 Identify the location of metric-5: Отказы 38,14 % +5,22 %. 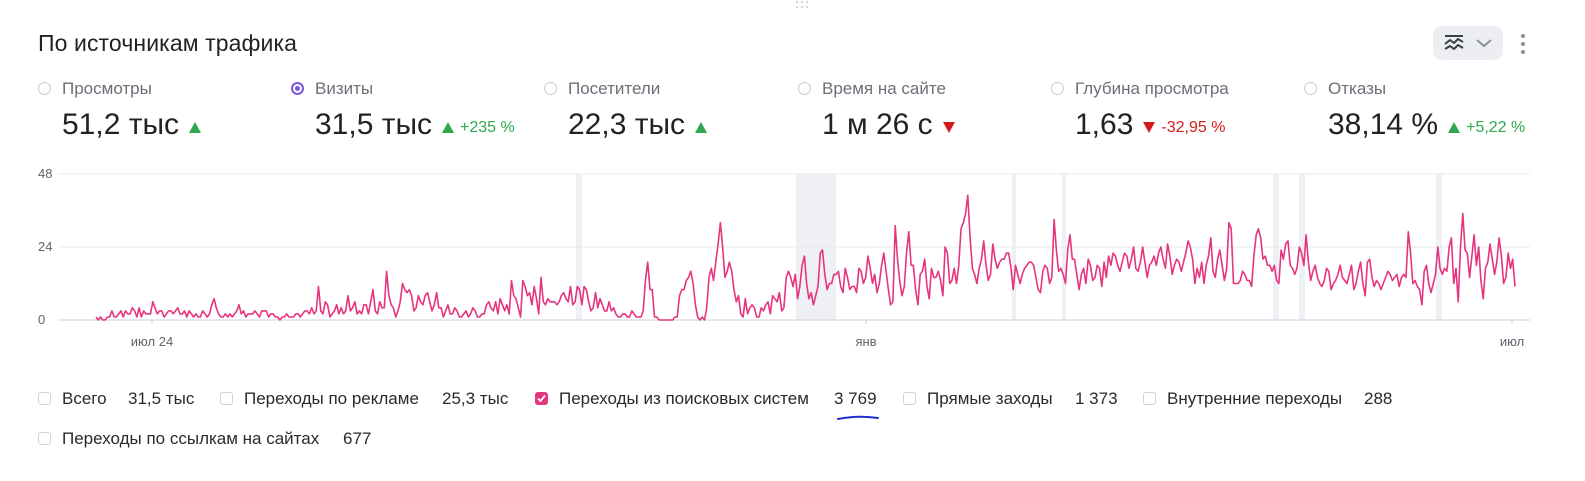
(1424, 113).